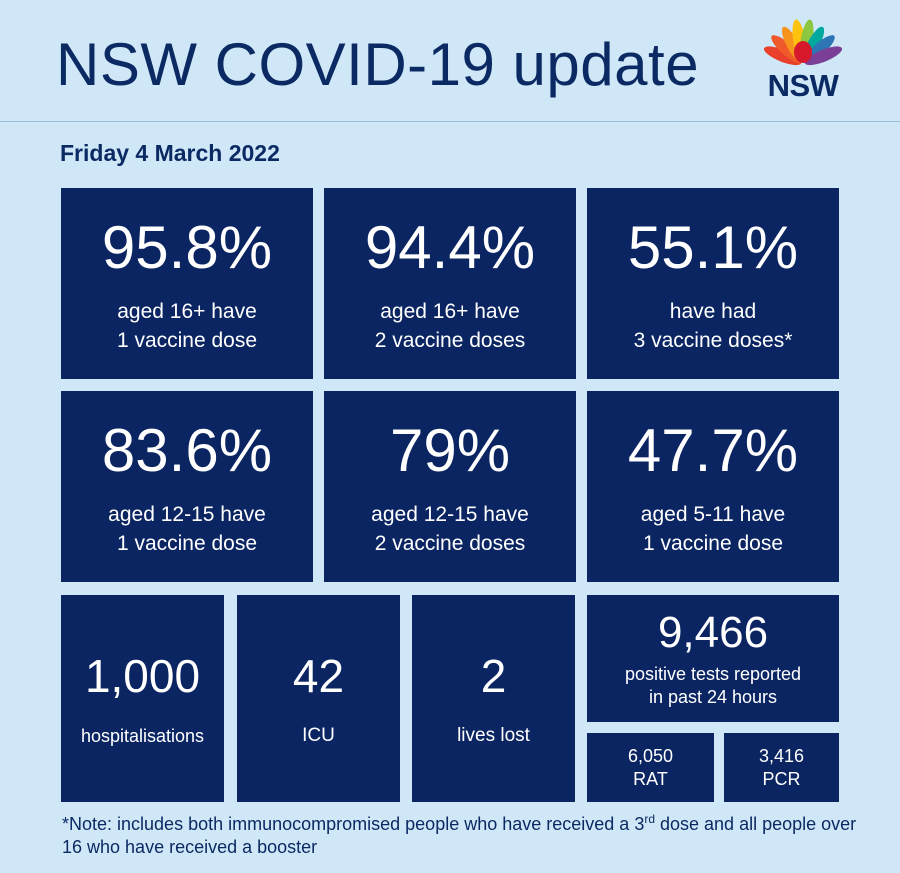  What do you see at coordinates (650, 755) in the screenshot?
I see `rat-count: 6,050` at bounding box center [650, 755].